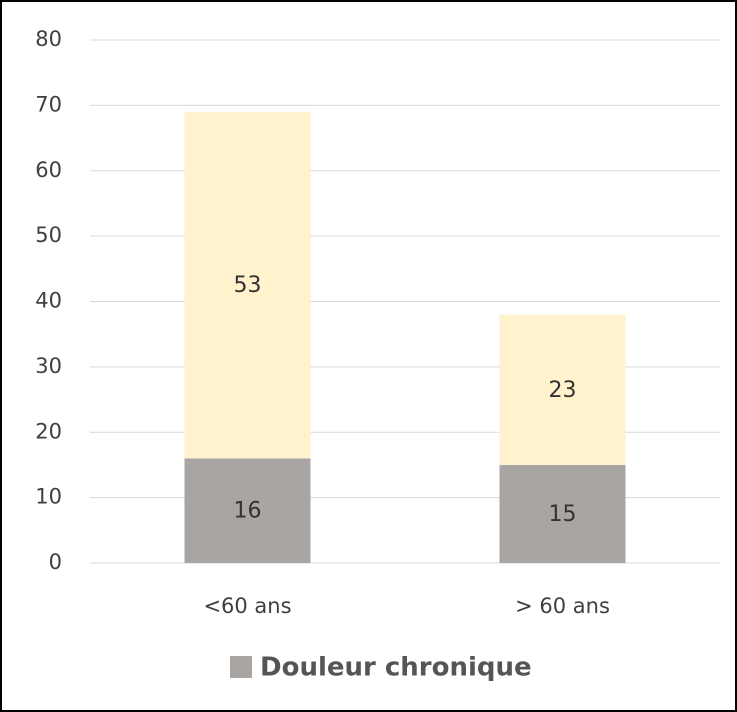  I want to click on legend-swatch, so click(241, 667).